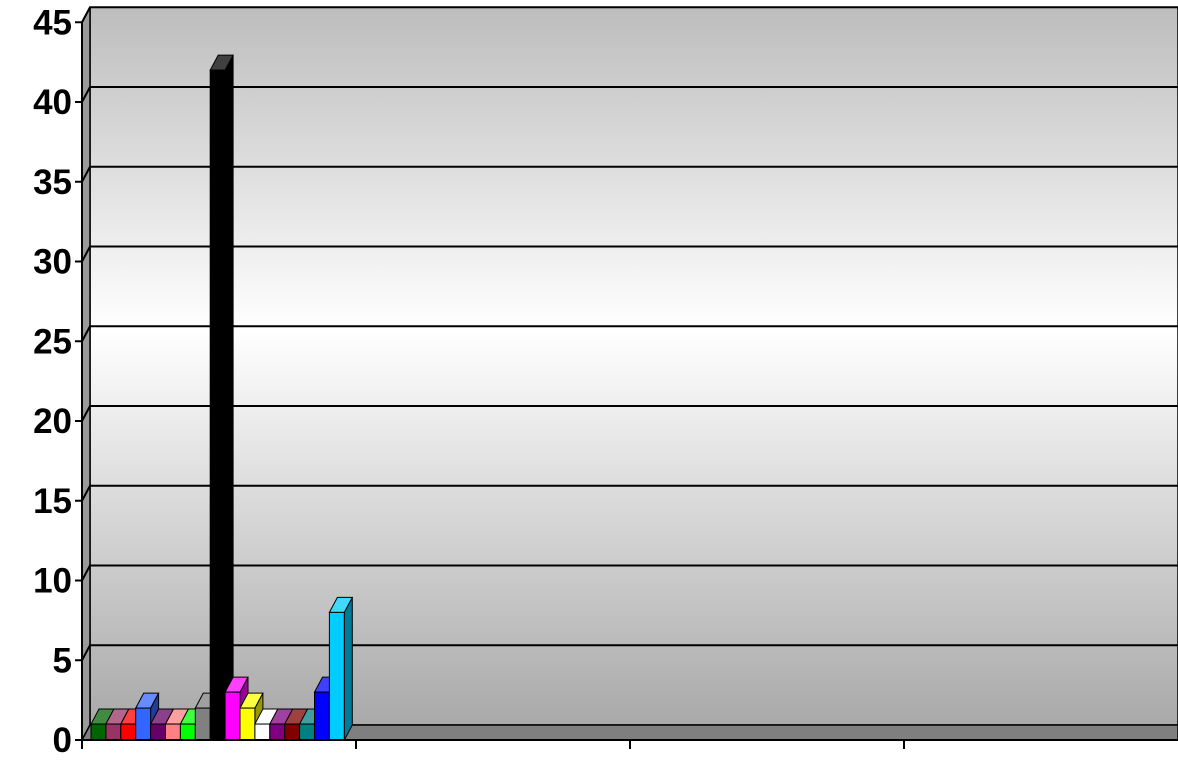  What do you see at coordinates (52, 501) in the screenshot?
I see `y-tick-label: 15` at bounding box center [52, 501].